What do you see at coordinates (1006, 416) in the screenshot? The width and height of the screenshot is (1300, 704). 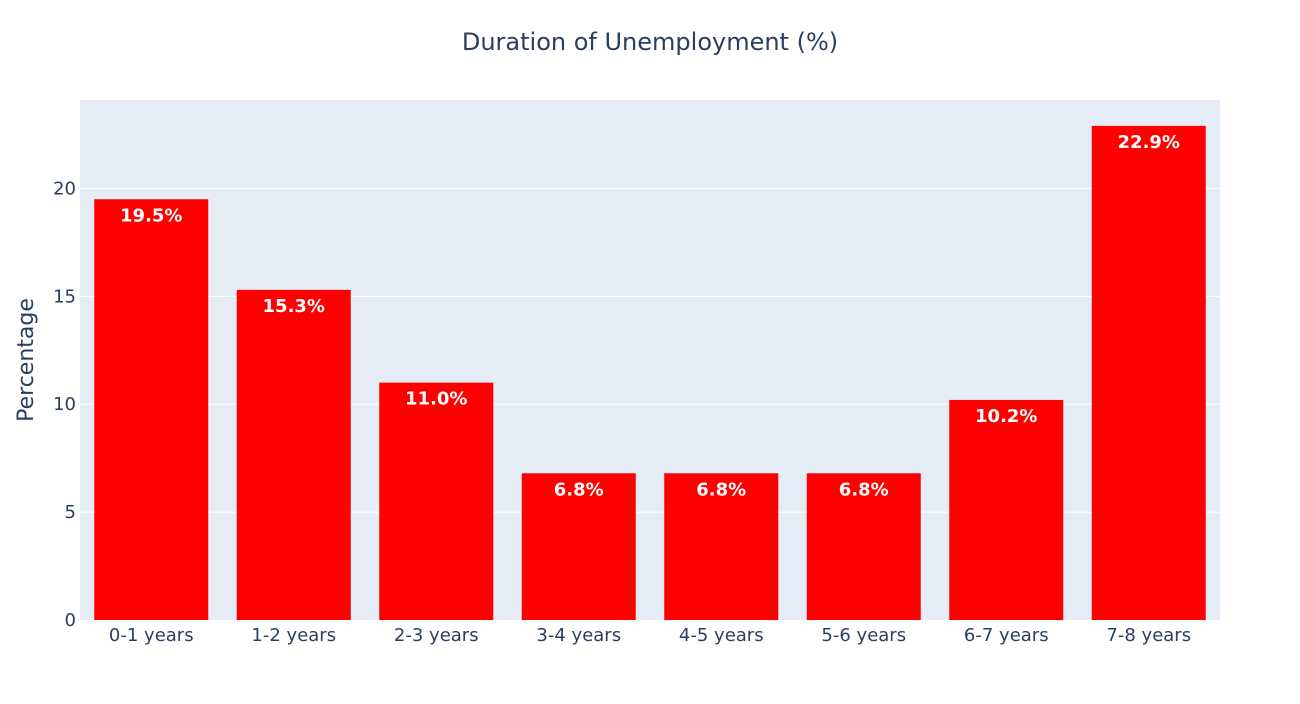 I see `bar-value-label: 10.2%` at bounding box center [1006, 416].